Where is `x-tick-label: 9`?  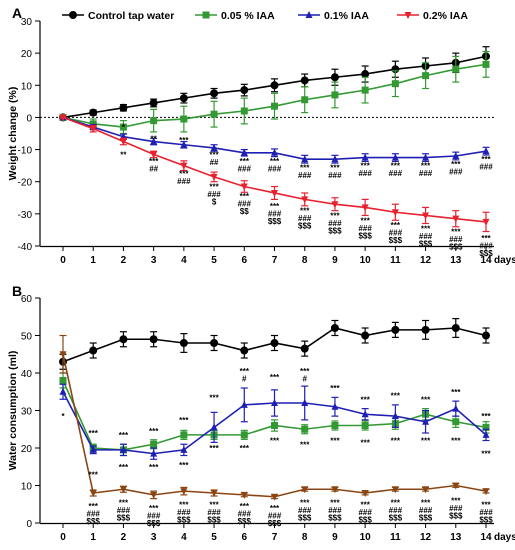
x-tick-label: 9 is located at coordinates (335, 260).